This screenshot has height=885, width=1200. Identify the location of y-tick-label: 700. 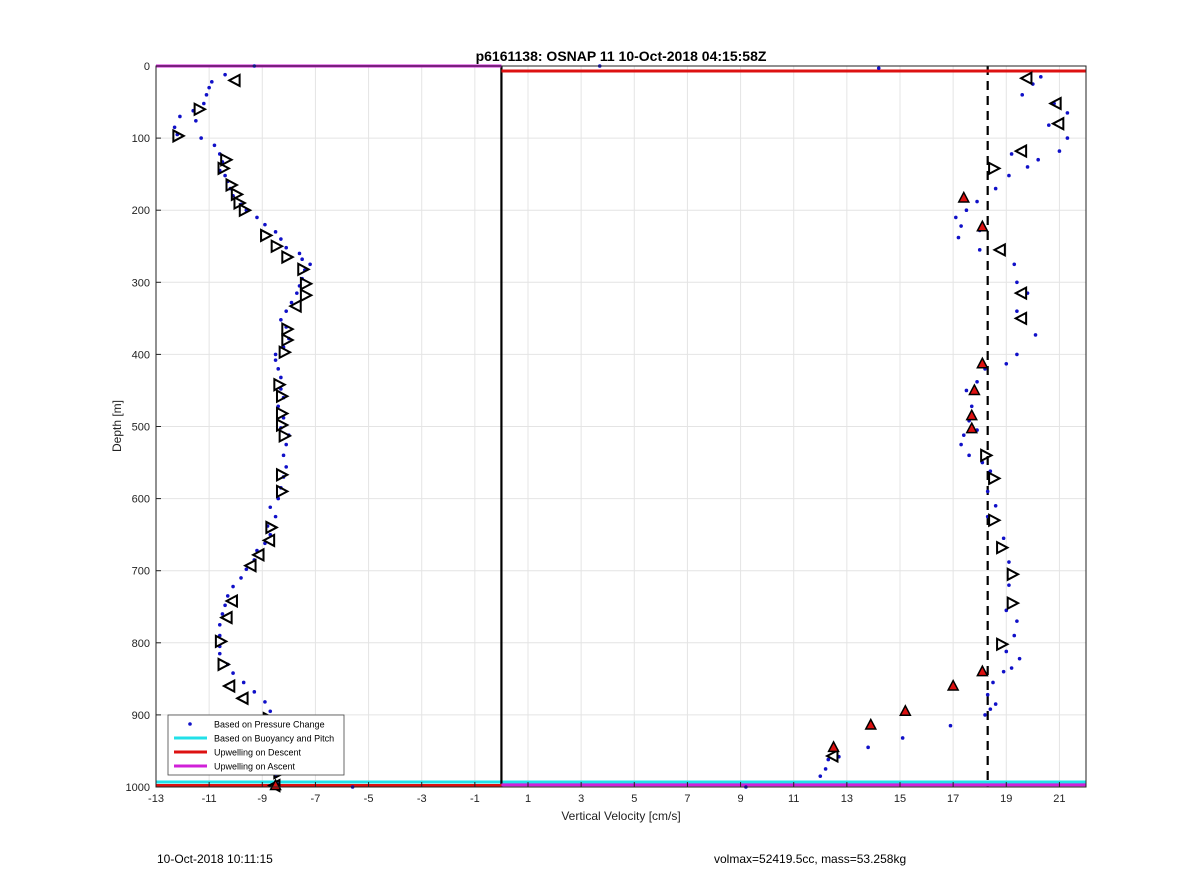
(141, 572).